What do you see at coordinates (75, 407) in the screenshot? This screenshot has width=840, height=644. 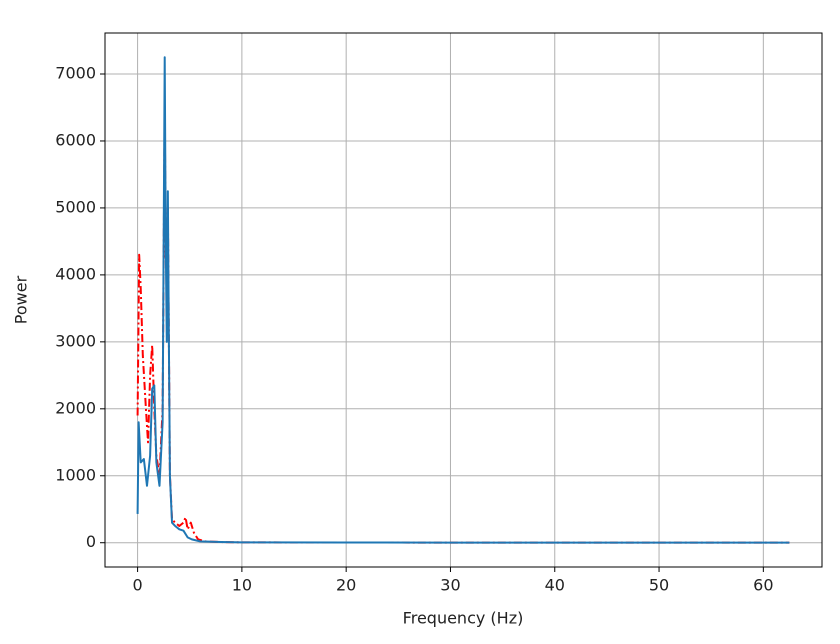 I see `y-tick-label: 2000` at bounding box center [75, 407].